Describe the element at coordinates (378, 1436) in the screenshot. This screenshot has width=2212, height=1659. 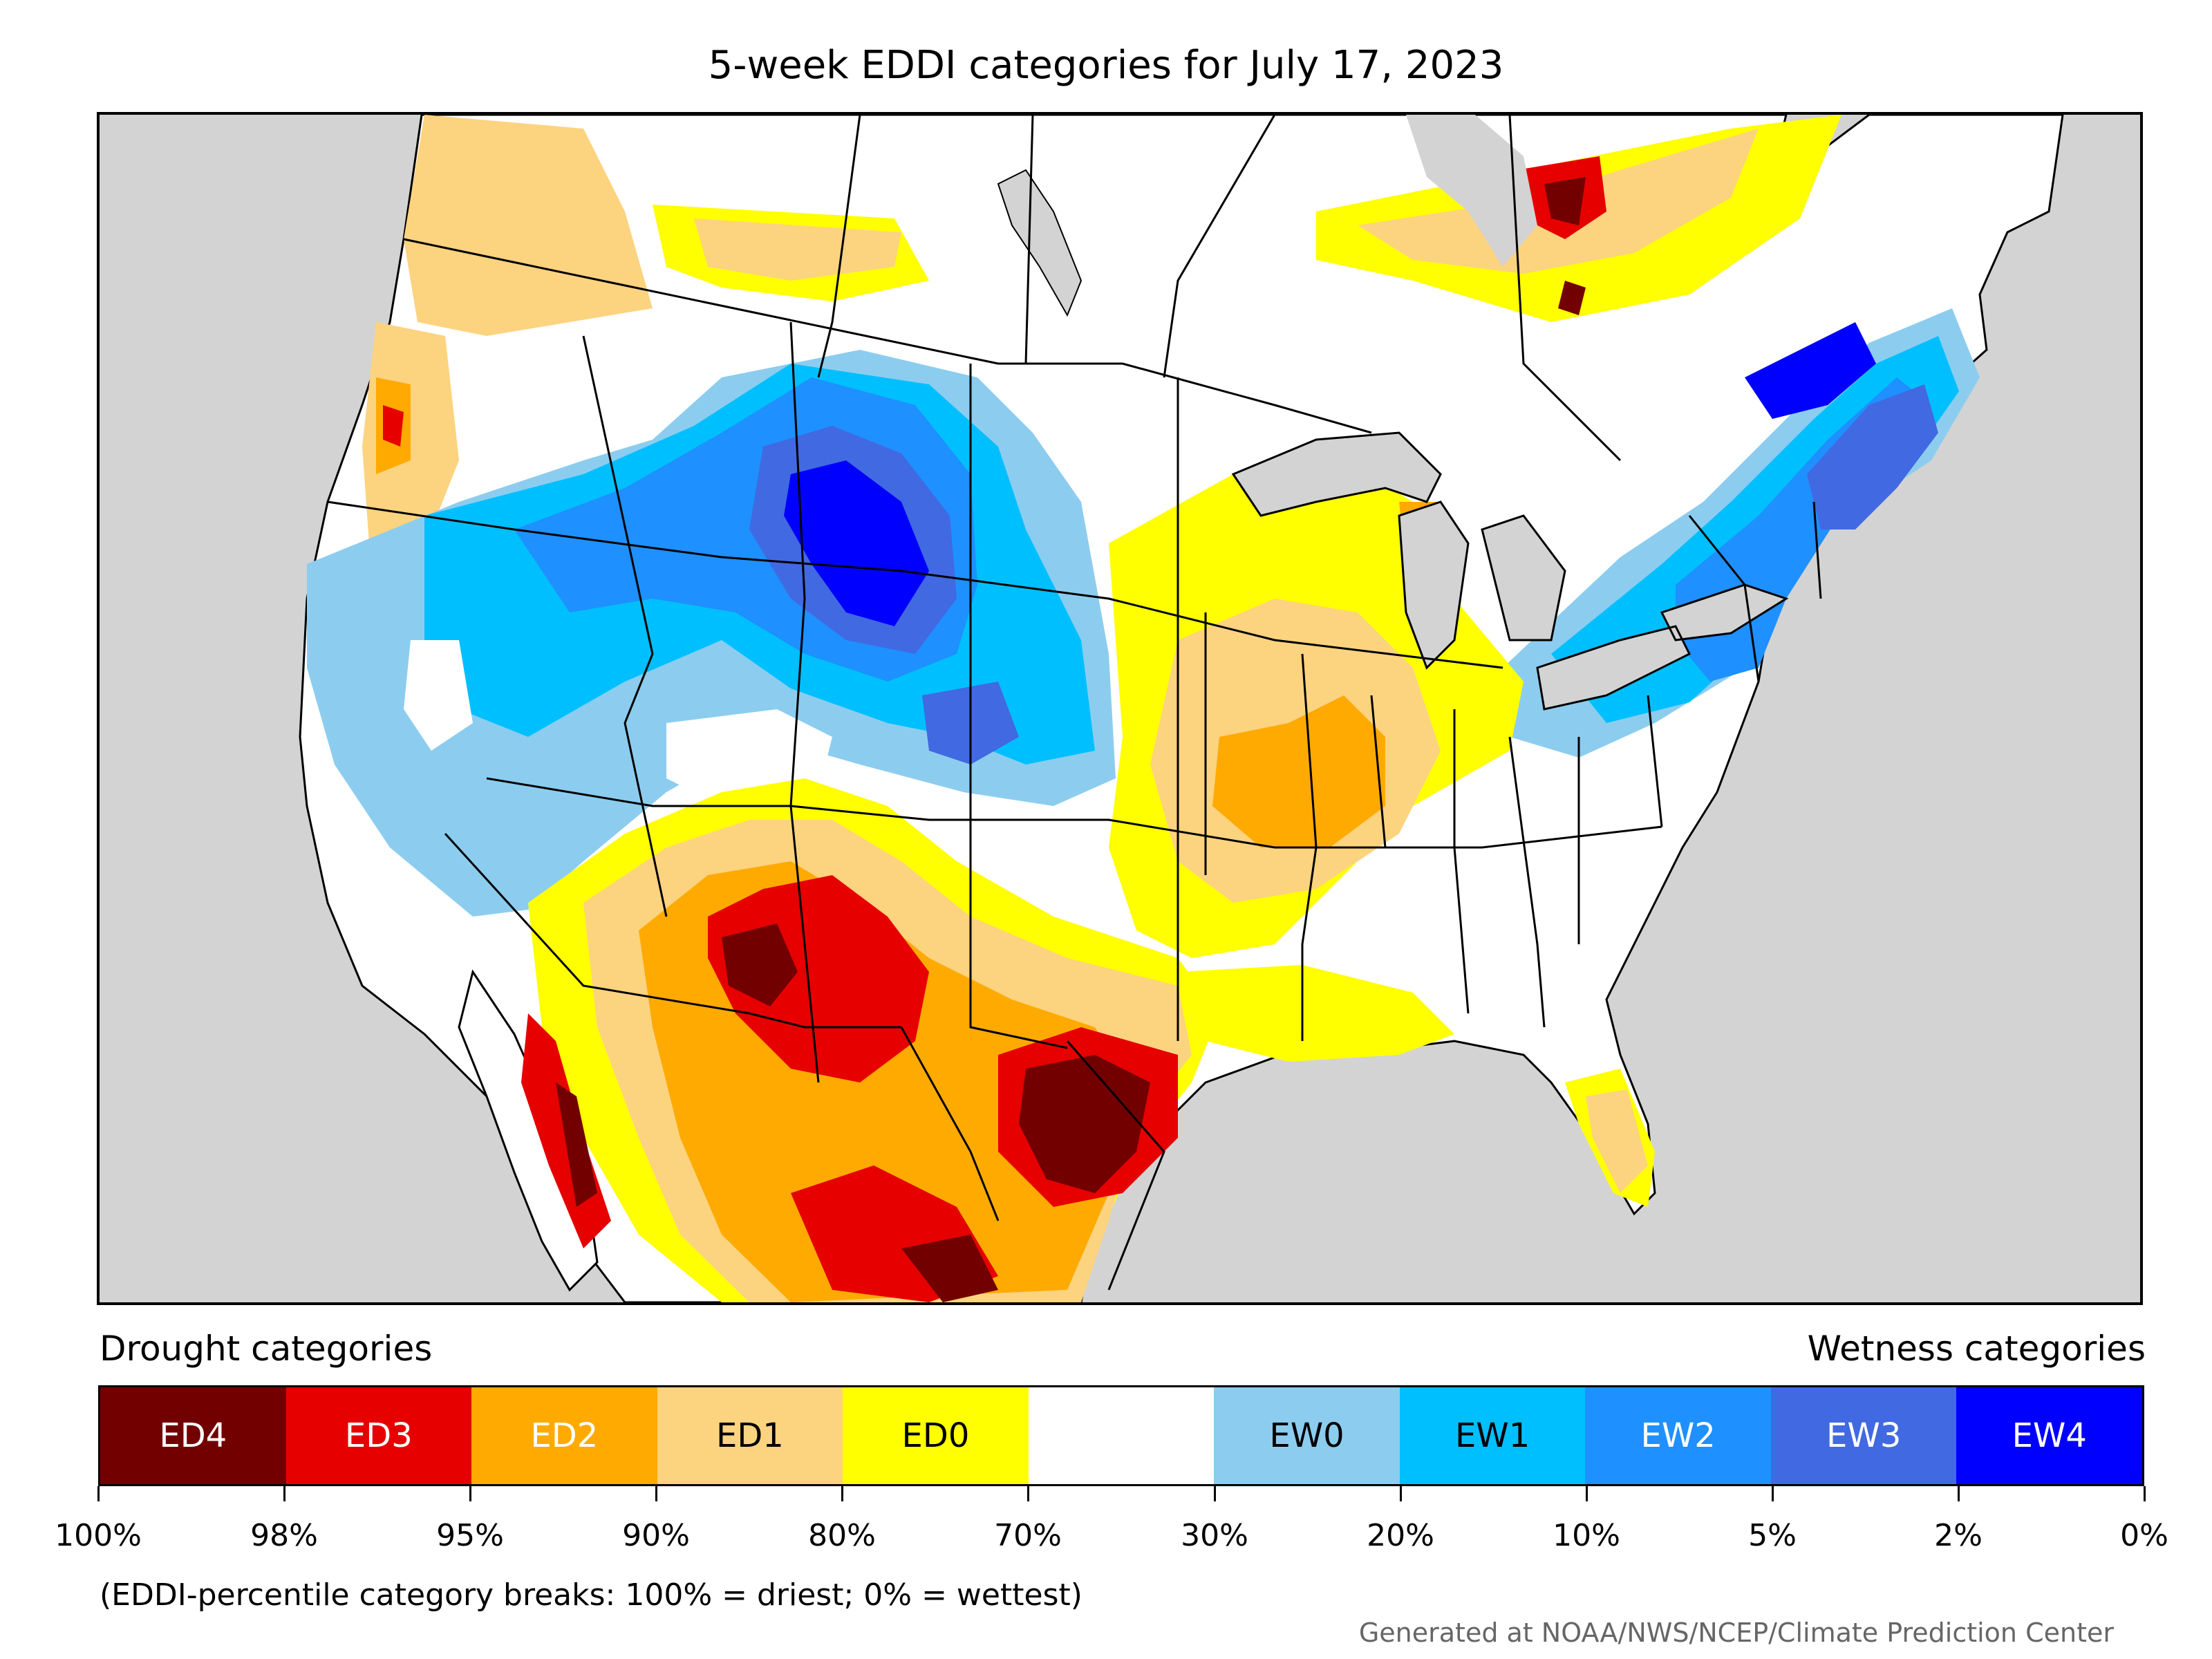
I see `colorbar-segment-ed3: ED3` at that location.